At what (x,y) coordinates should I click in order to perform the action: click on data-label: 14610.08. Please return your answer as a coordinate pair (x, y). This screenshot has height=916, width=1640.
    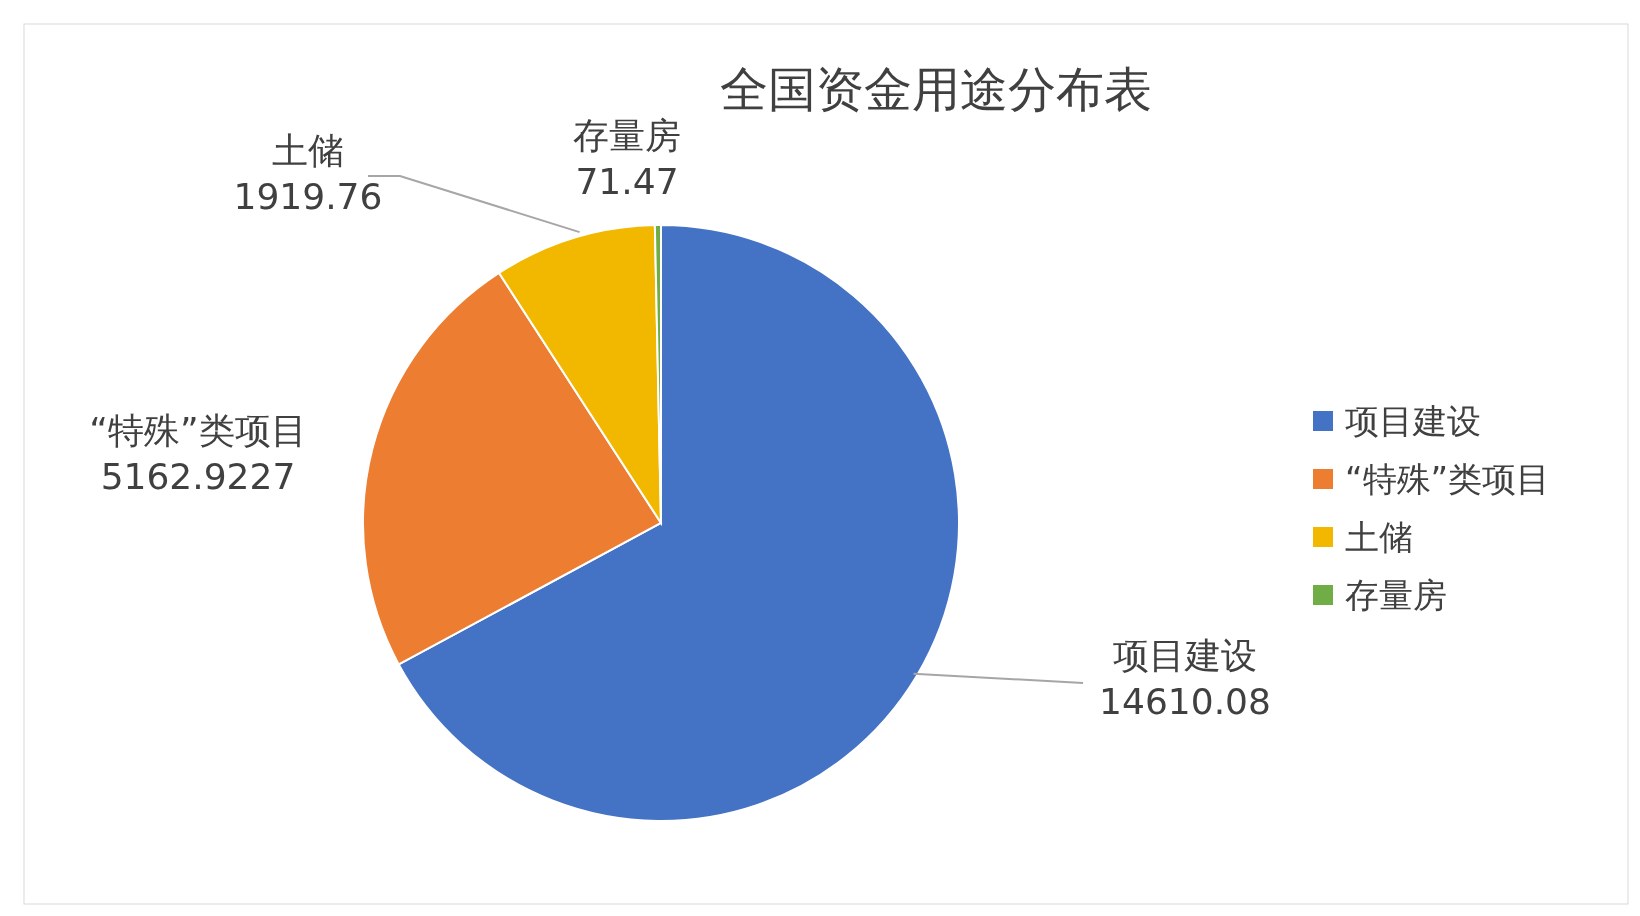
    Looking at the image, I should click on (1185, 701).